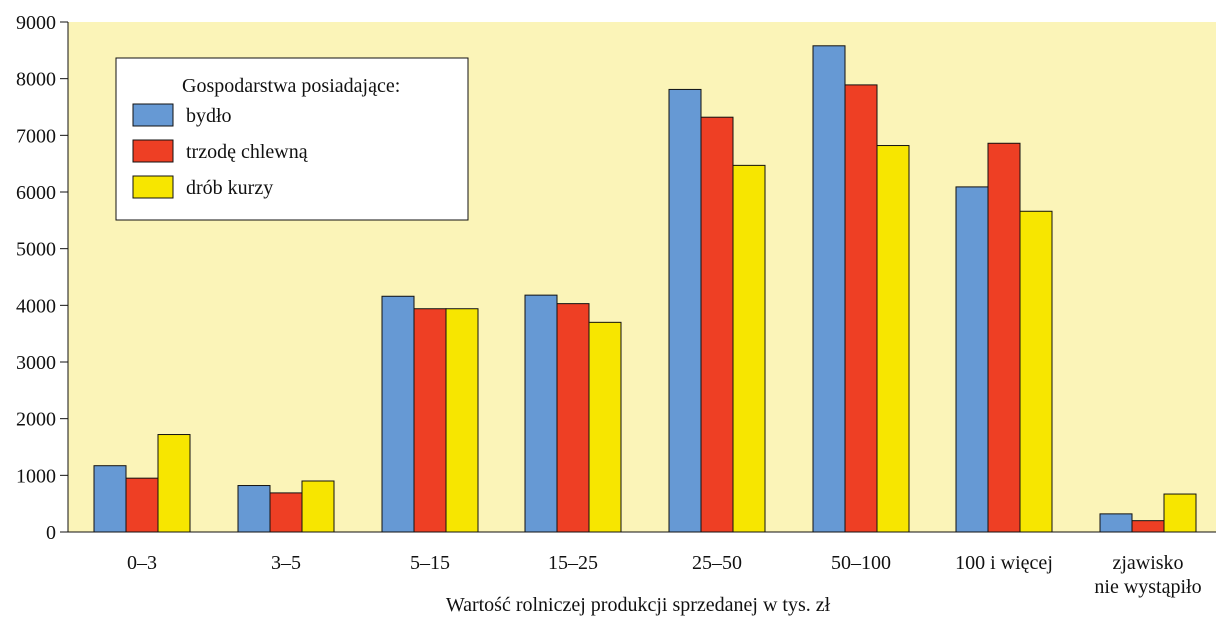 Image resolution: width=1216 pixels, height=620 pixels. Describe the element at coordinates (36, 136) in the screenshot. I see `y-tick-label: 7000` at that location.